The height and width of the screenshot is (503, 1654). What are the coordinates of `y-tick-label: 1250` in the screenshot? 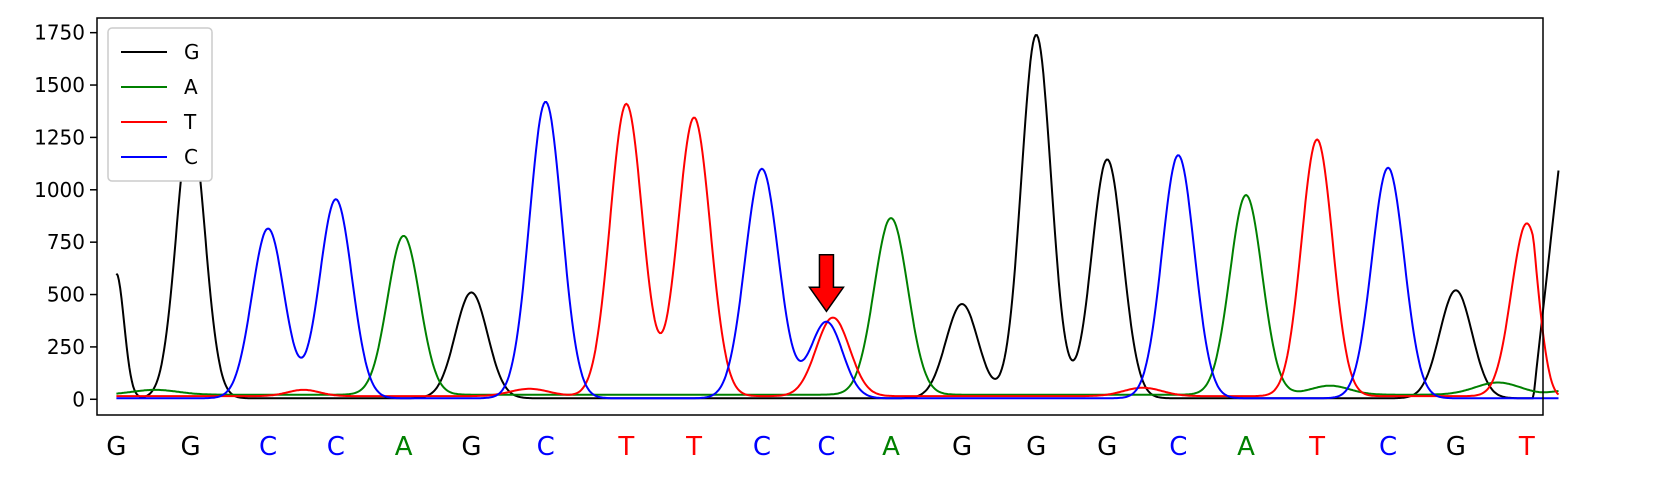 It's located at (59, 137).